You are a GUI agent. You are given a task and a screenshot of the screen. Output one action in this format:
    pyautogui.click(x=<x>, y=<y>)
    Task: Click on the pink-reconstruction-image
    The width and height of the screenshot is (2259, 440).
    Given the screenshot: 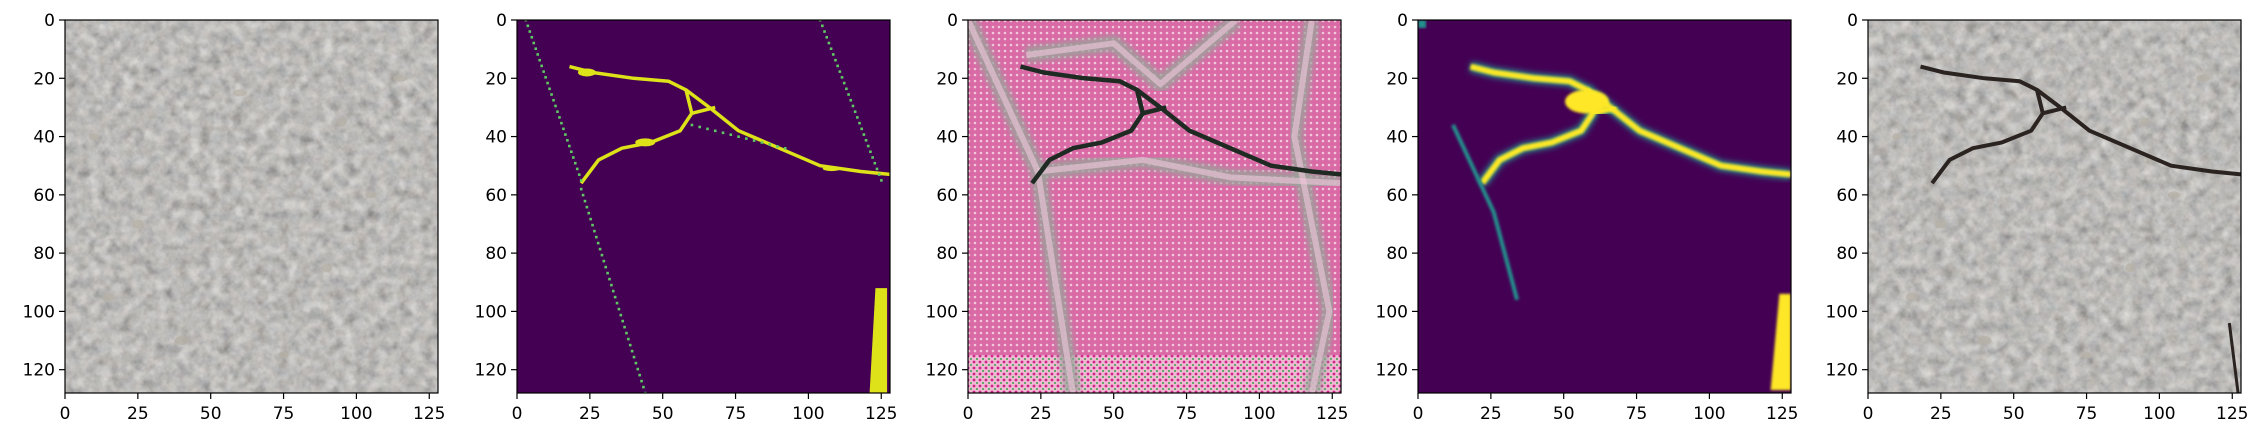 What is the action you would take?
    pyautogui.click(x=1154, y=206)
    